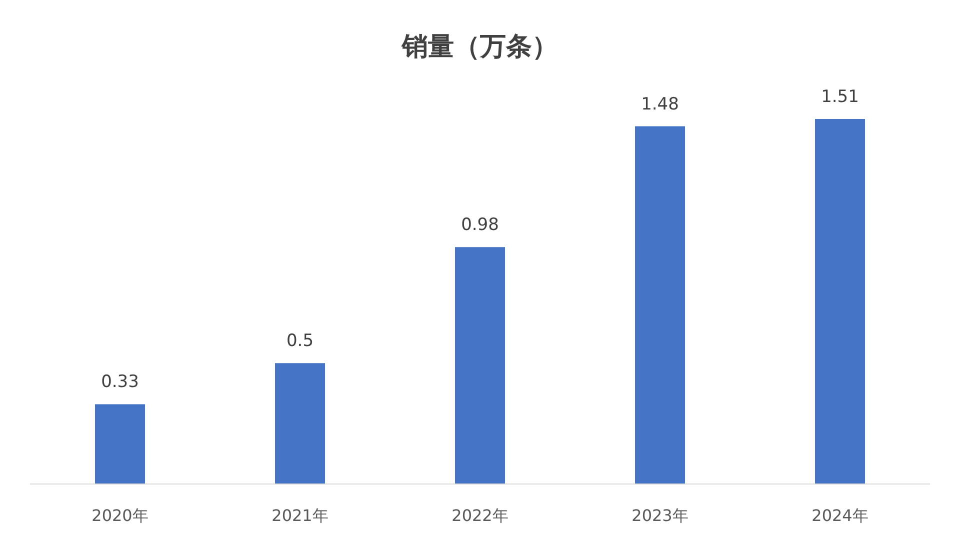  Describe the element at coordinates (660, 515) in the screenshot. I see `x-tick-label: 2023年` at that location.